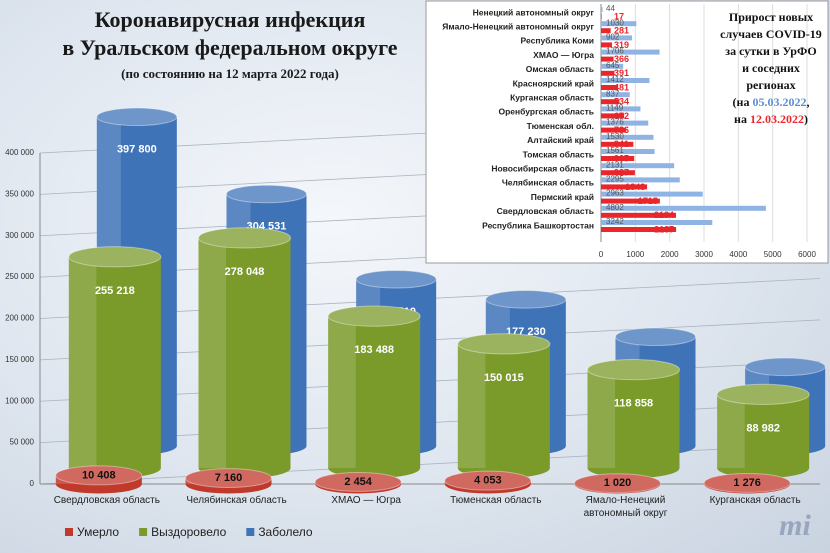  What do you see at coordinates (615, 193) in the screenshot?
I see `value-label: 2963` at bounding box center [615, 193].